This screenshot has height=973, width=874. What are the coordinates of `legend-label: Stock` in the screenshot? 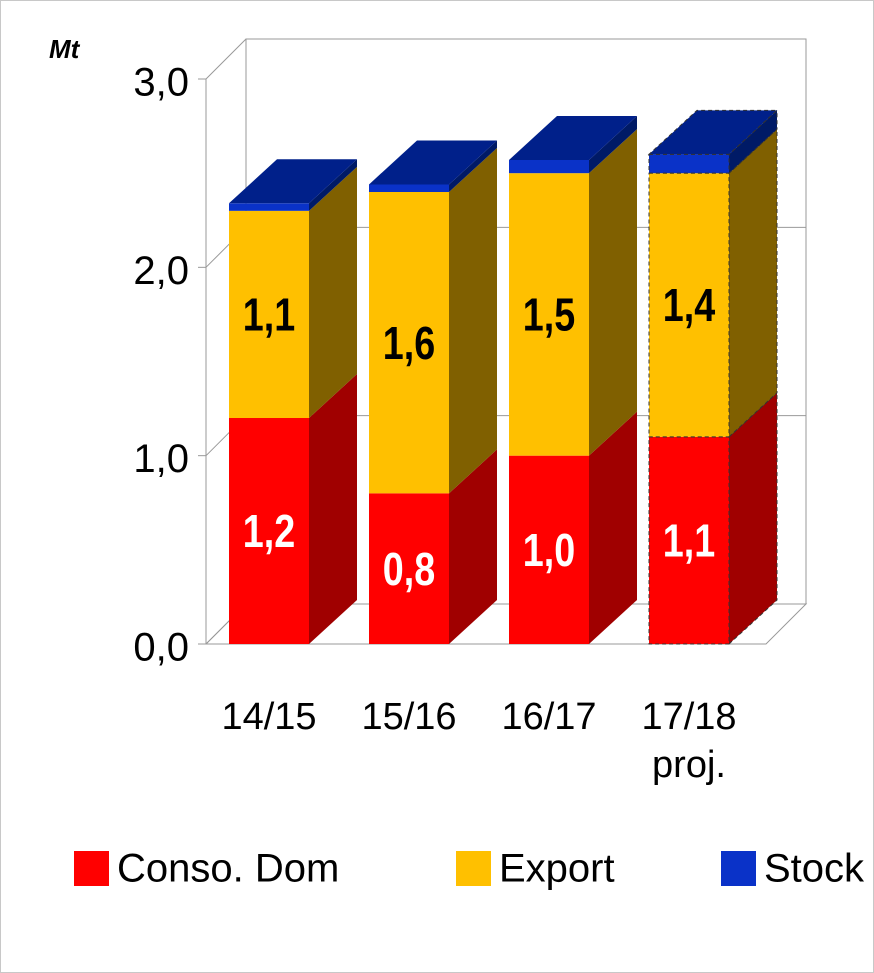 It's located at (814, 869).